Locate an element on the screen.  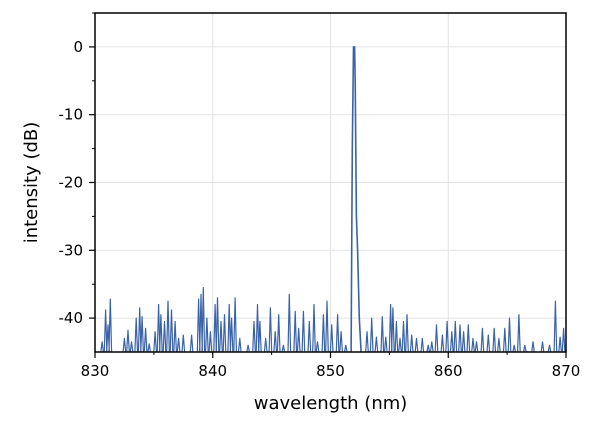
x-tick-label: 860 is located at coordinates (448, 371).